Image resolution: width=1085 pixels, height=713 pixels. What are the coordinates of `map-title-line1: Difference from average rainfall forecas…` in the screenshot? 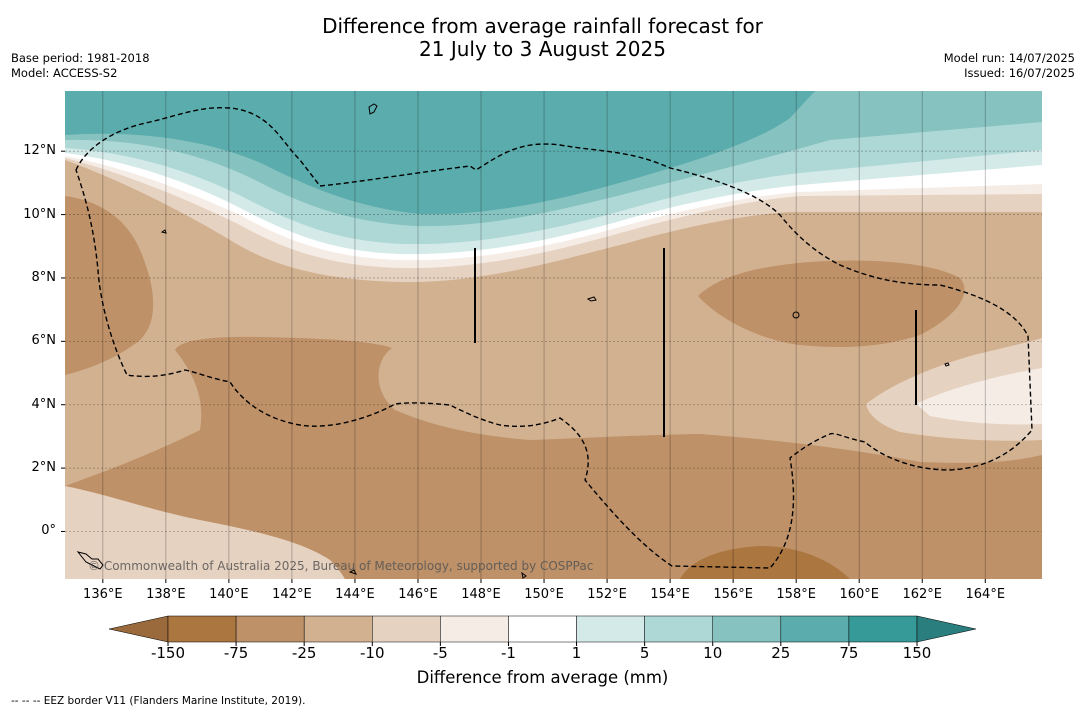 It's located at (542, 26).